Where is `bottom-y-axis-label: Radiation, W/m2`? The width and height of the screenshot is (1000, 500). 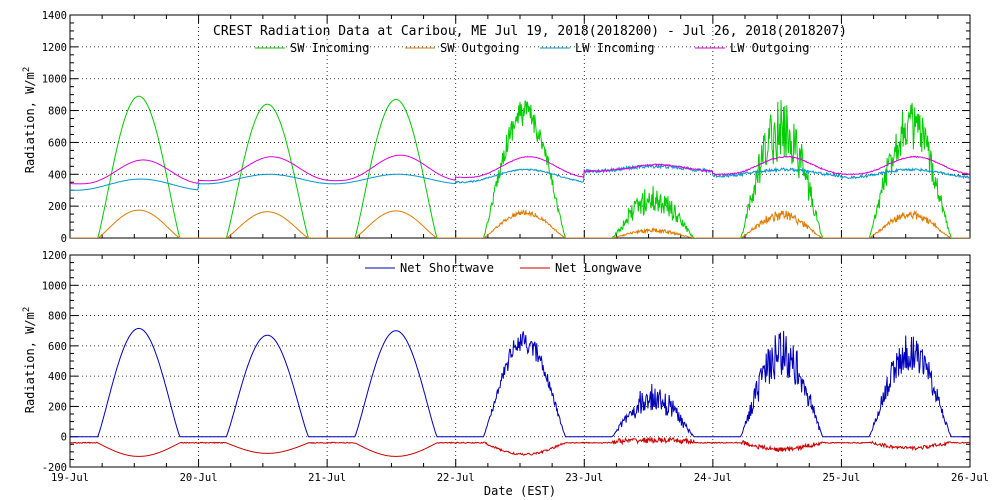
bottom-y-axis-label: Radiation, W/m2 is located at coordinates (29, 360).